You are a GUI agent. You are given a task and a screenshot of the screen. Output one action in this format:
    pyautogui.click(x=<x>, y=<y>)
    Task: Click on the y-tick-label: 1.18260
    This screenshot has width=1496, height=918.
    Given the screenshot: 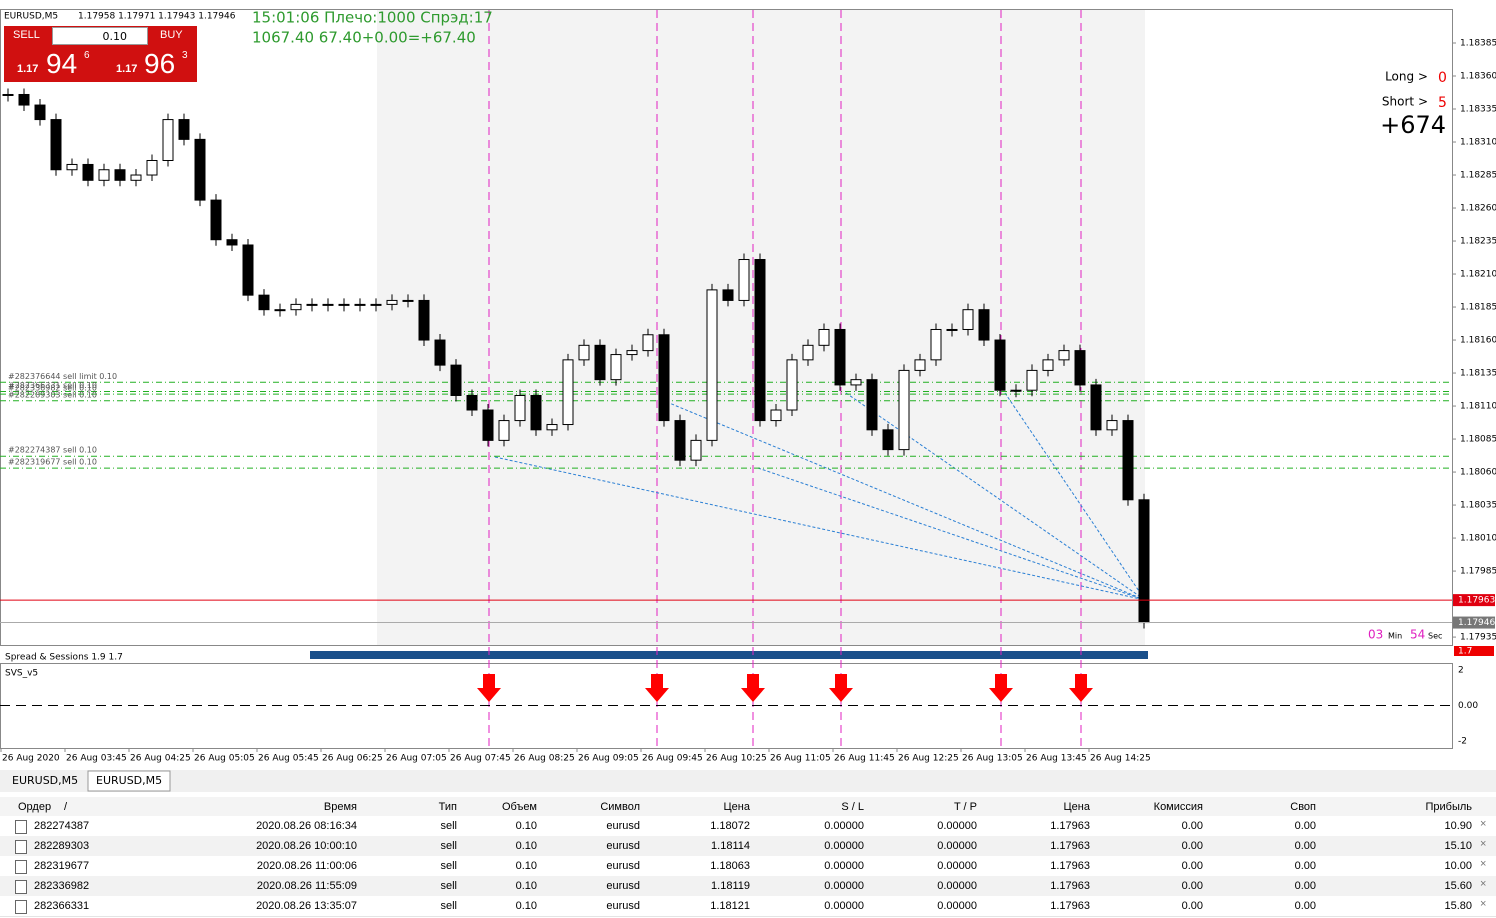 What is the action you would take?
    pyautogui.click(x=1478, y=209)
    